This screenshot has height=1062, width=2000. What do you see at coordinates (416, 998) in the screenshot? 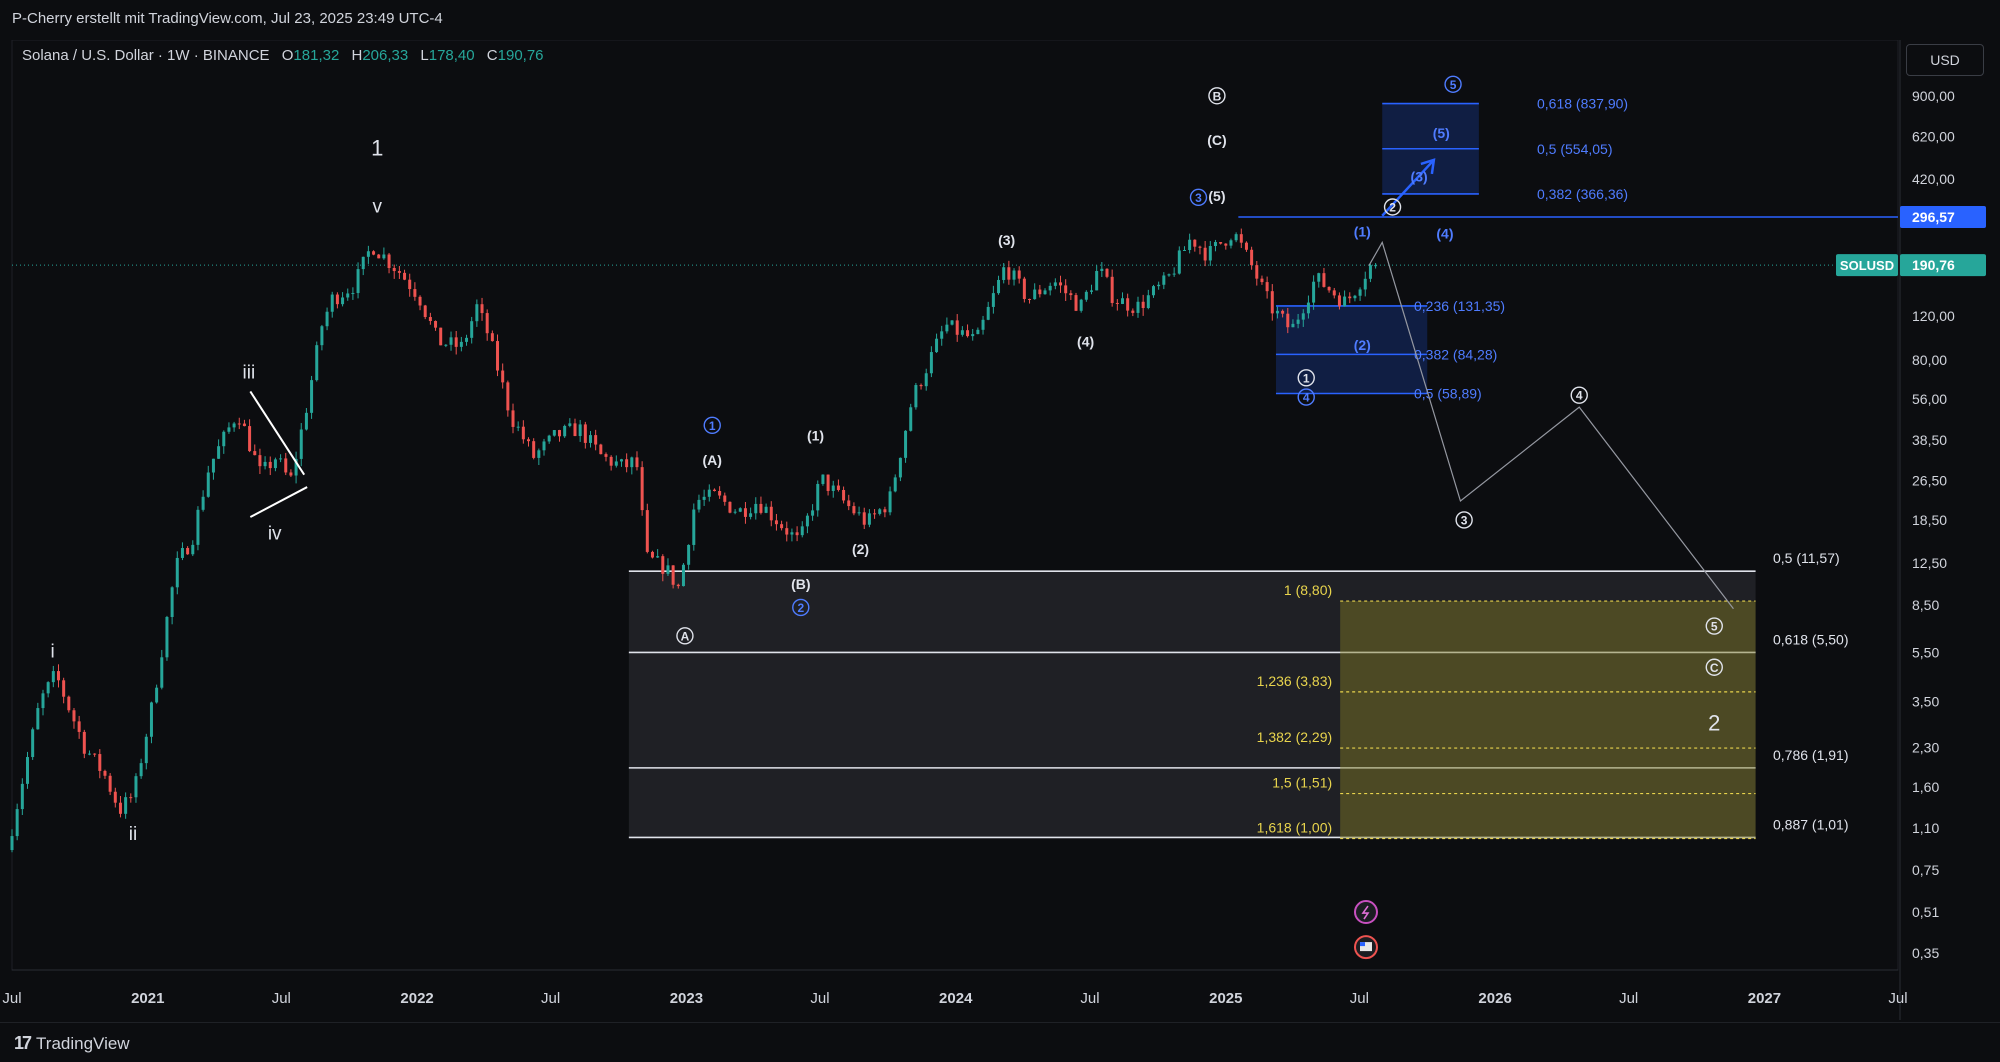
I see `time-tick-3: 2022` at bounding box center [416, 998].